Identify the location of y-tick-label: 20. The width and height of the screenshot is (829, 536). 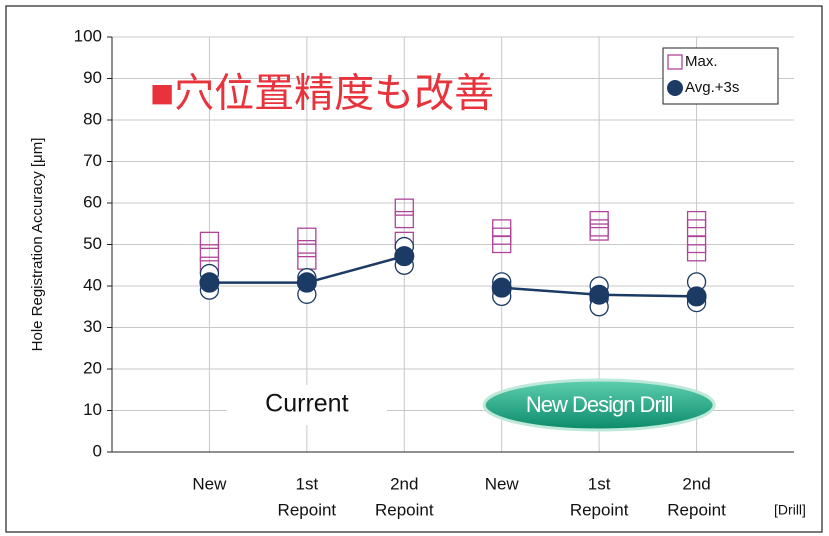
(92, 367).